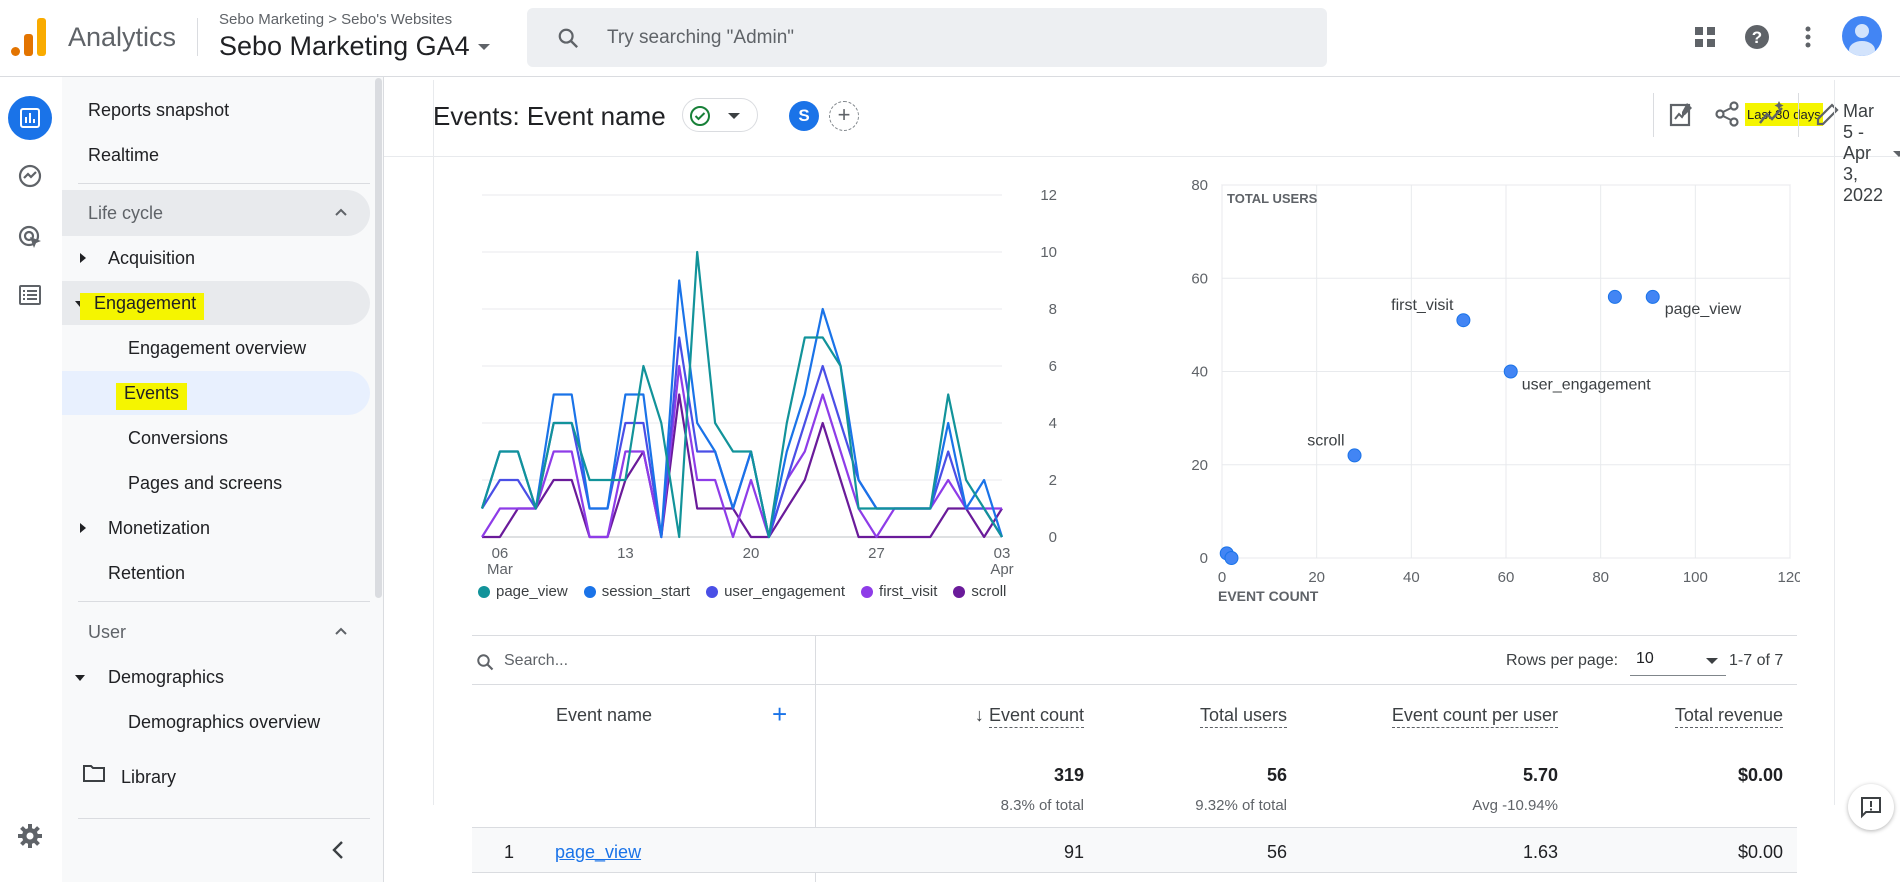  I want to click on account-avatar, so click(1862, 36).